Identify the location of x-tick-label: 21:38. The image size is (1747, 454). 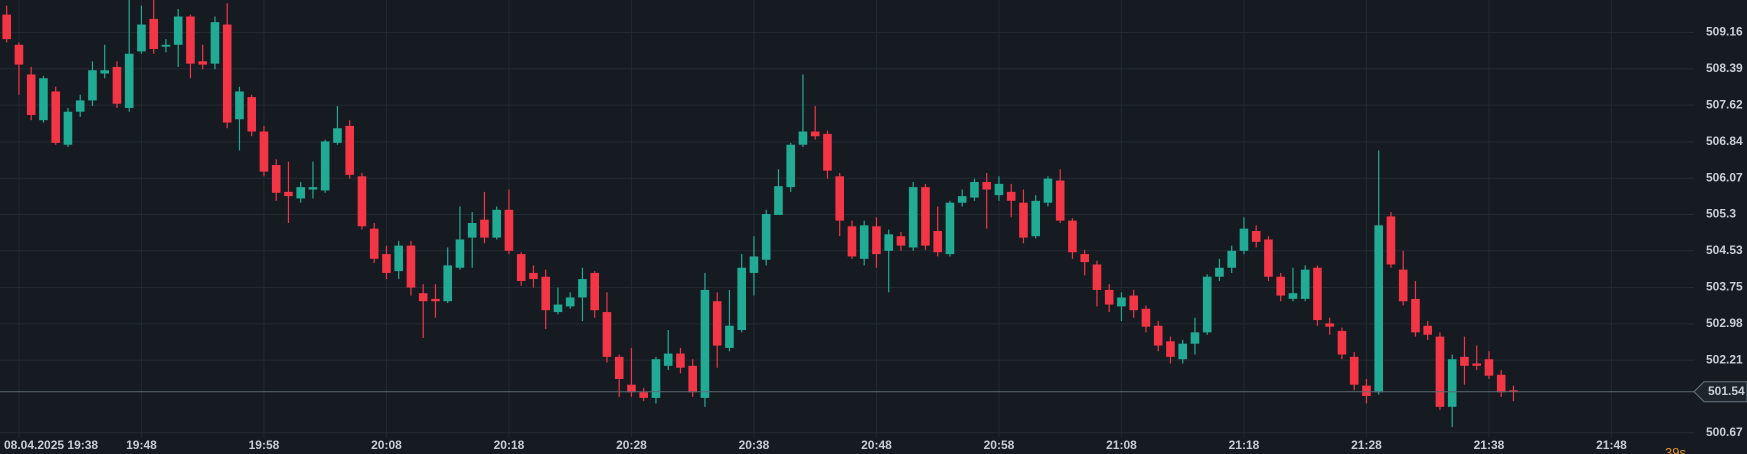
(1489, 445).